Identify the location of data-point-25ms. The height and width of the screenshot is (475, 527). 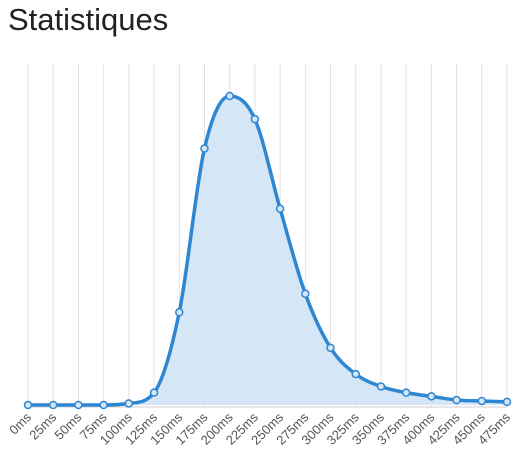
(53, 405).